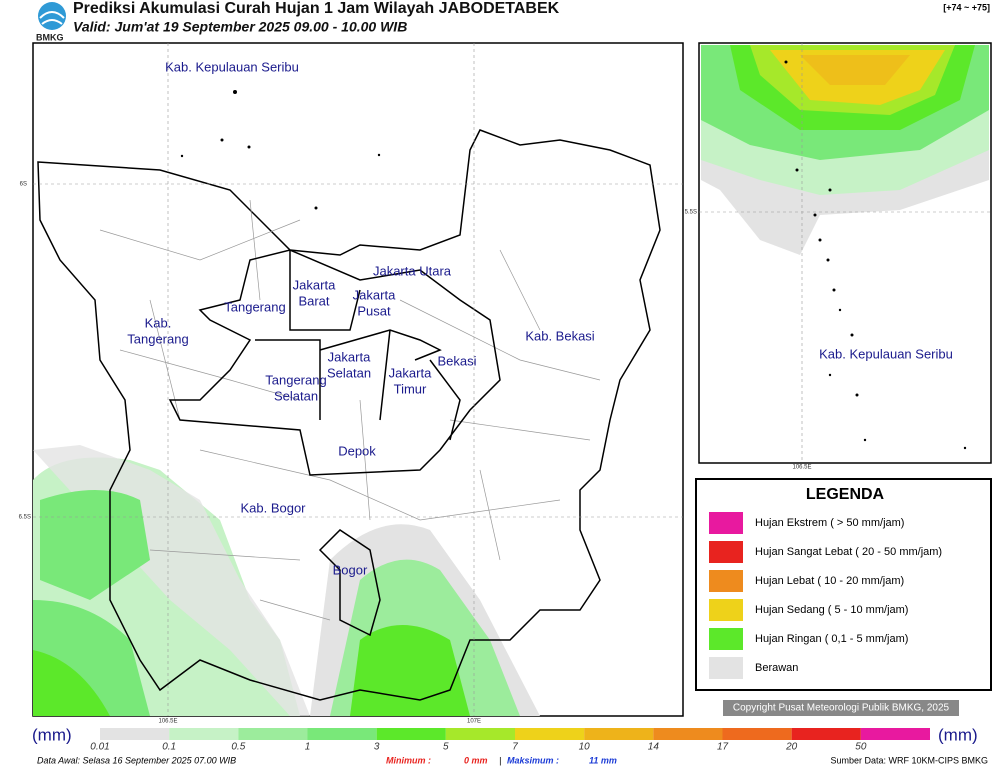 The height and width of the screenshot is (774, 1000). What do you see at coordinates (515, 747) in the screenshot?
I see `scale-label: 7` at bounding box center [515, 747].